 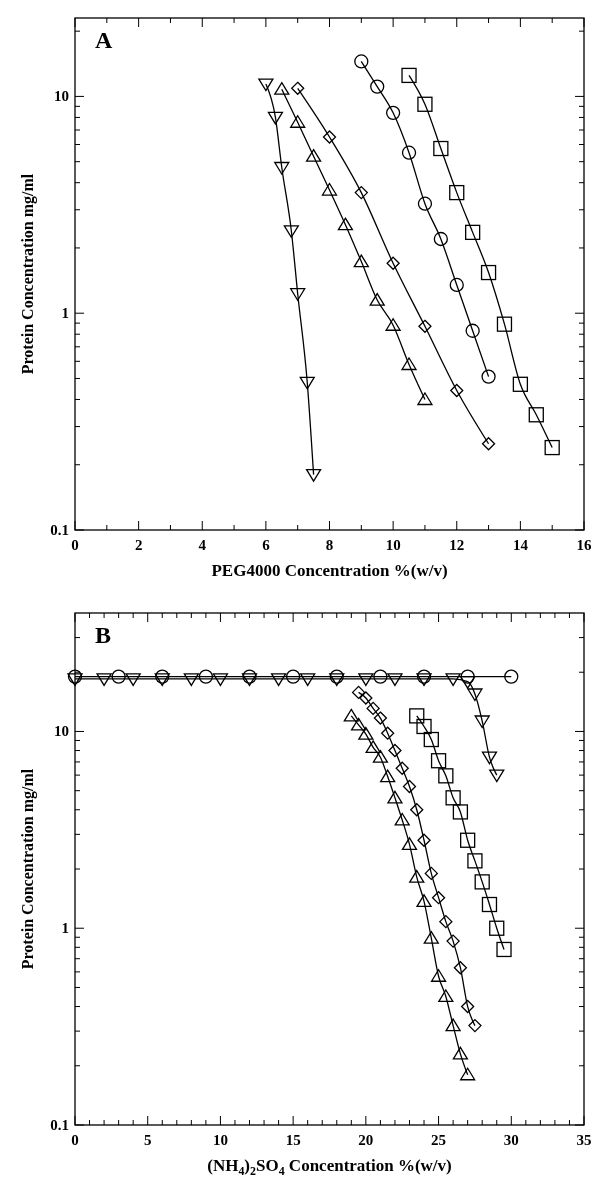 I want to click on x-tick-label: 5, so click(x=147, y=1140).